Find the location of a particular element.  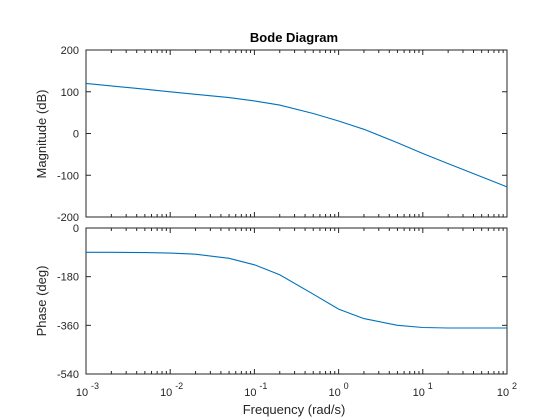

y-tick-label: 200 is located at coordinates (70, 51).